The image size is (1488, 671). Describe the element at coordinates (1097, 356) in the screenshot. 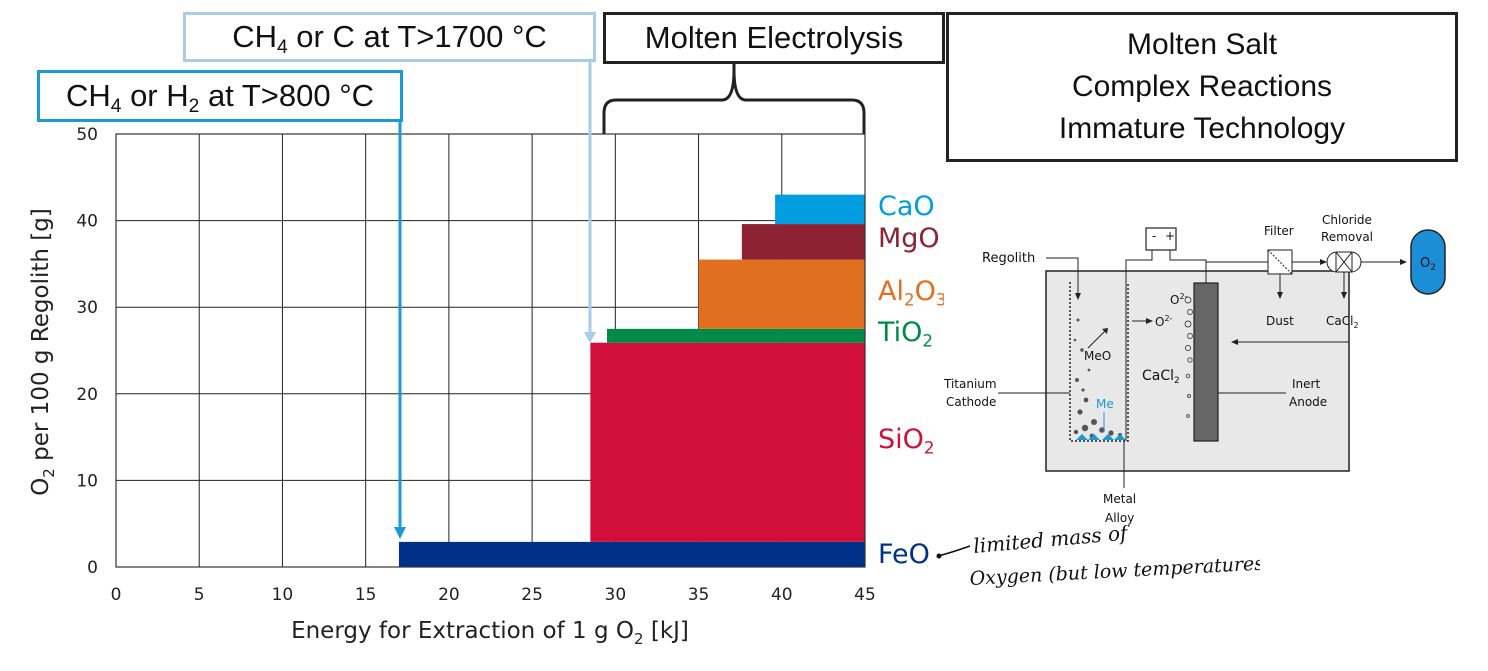

I see `meo-label: MeO` at that location.